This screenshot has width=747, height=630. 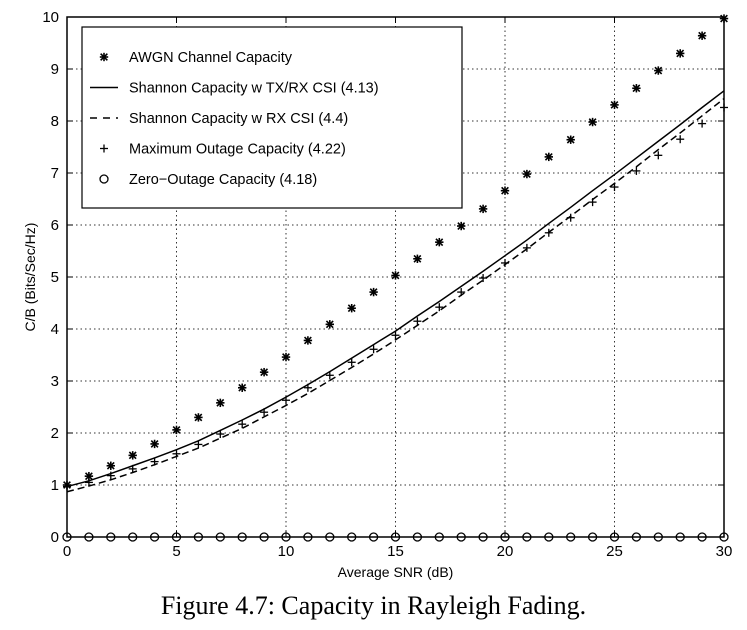 What do you see at coordinates (238, 119) in the screenshot?
I see `legend-label: Shannon Capacity w RX CSI (4.4)` at bounding box center [238, 119].